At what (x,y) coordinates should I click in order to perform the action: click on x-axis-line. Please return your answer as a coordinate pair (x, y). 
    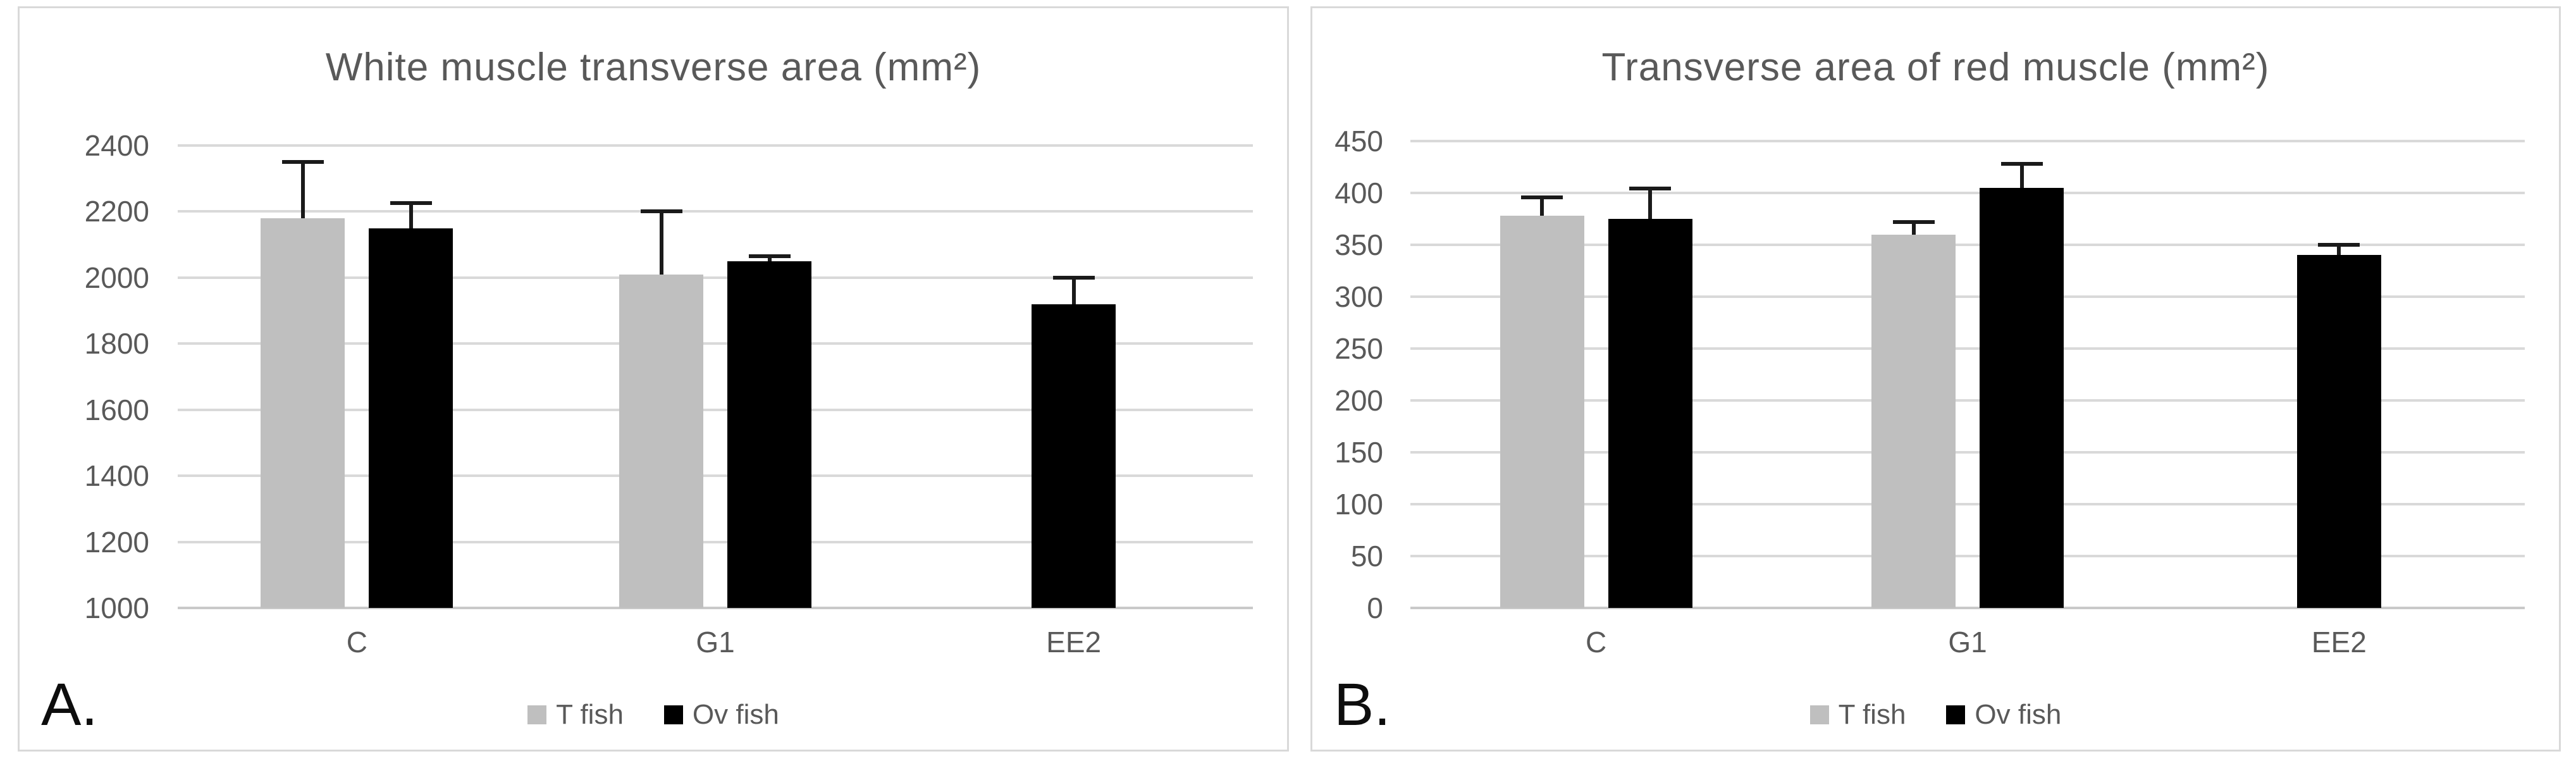
    Looking at the image, I should click on (1967, 608).